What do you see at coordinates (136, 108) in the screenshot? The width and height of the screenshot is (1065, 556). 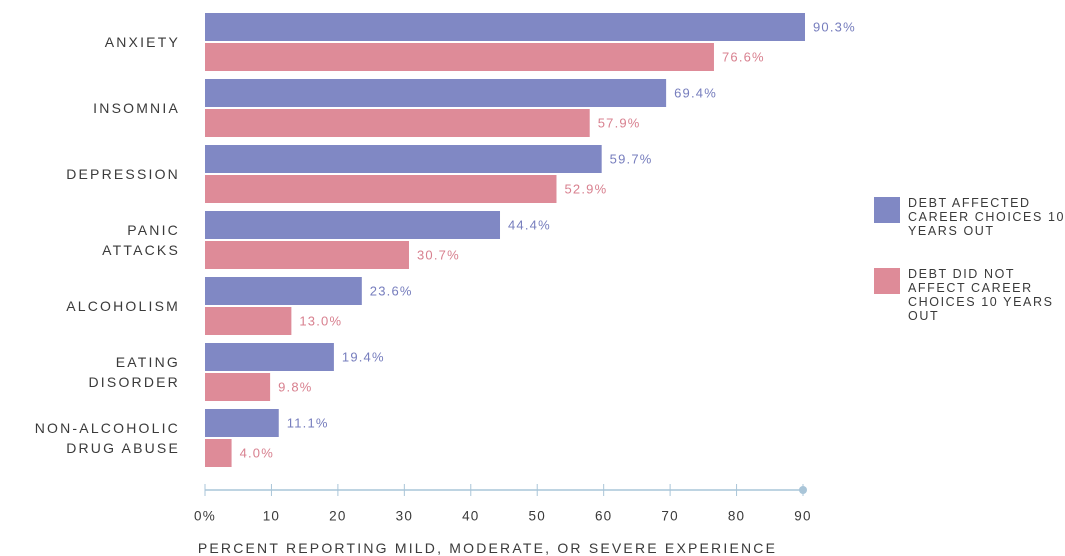 I see `category-label: INSOMNIA` at bounding box center [136, 108].